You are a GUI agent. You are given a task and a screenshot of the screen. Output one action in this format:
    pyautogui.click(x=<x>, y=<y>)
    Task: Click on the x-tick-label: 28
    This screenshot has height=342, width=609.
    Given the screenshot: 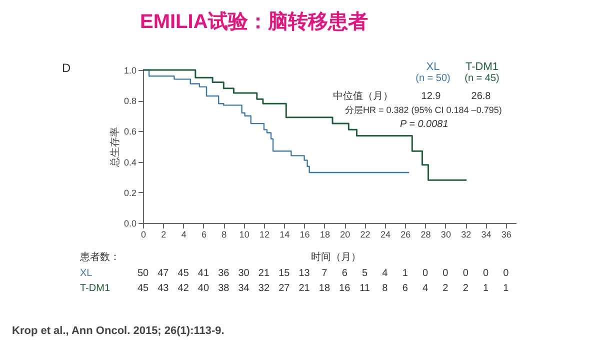 What is the action you would take?
    pyautogui.click(x=425, y=235)
    